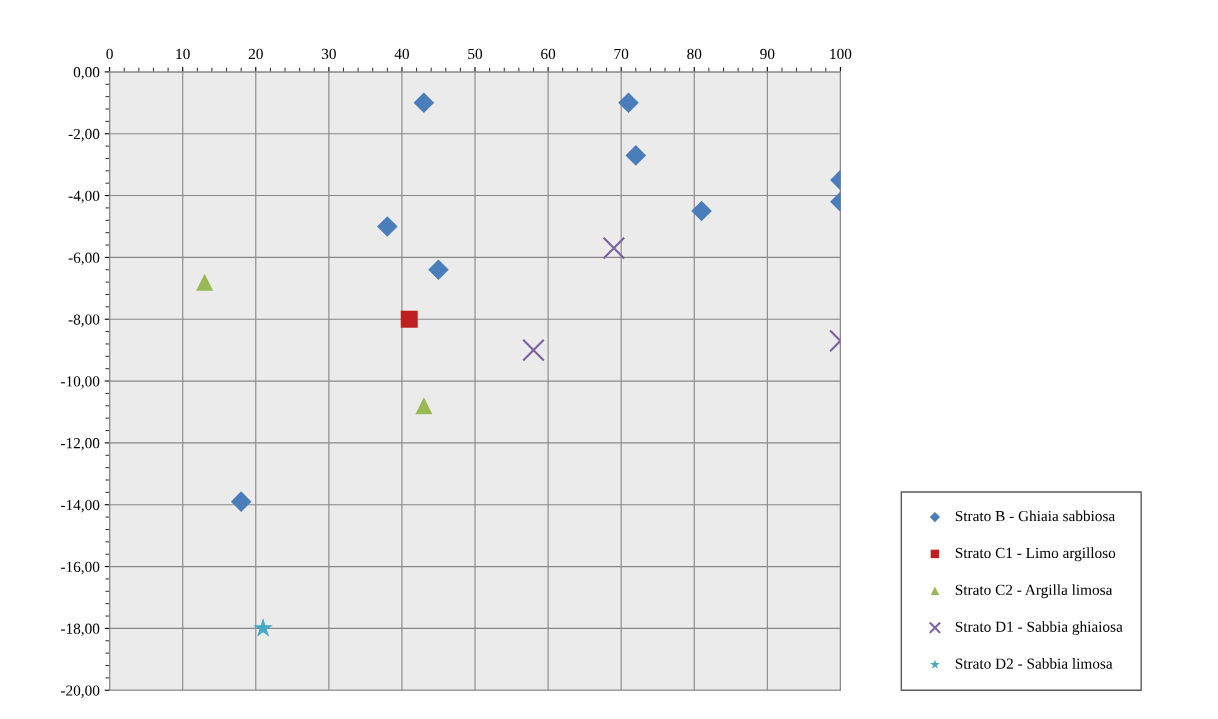 Image resolution: width=1218 pixels, height=719 pixels. What do you see at coordinates (621, 54) in the screenshot?
I see `x-tick-label: 70` at bounding box center [621, 54].